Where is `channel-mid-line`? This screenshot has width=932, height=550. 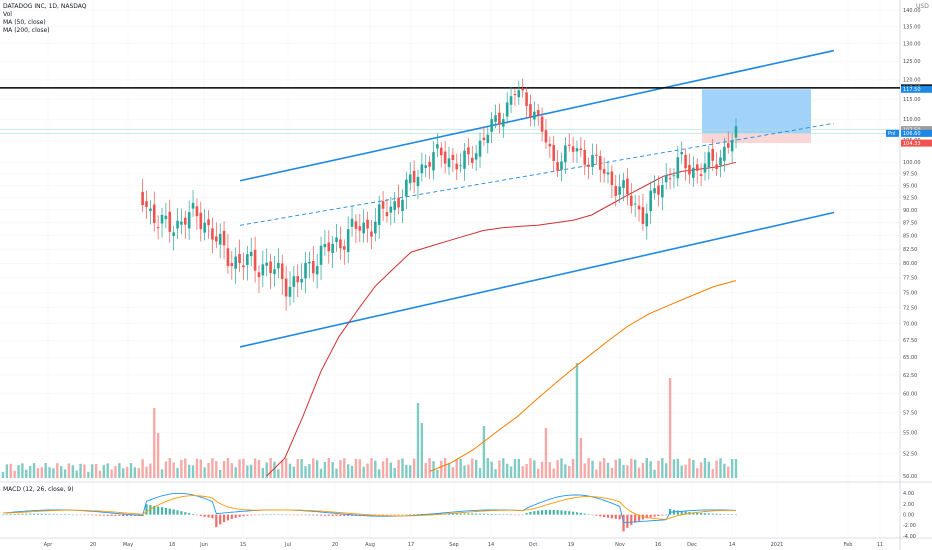 channel-mid-line is located at coordinates (537, 174).